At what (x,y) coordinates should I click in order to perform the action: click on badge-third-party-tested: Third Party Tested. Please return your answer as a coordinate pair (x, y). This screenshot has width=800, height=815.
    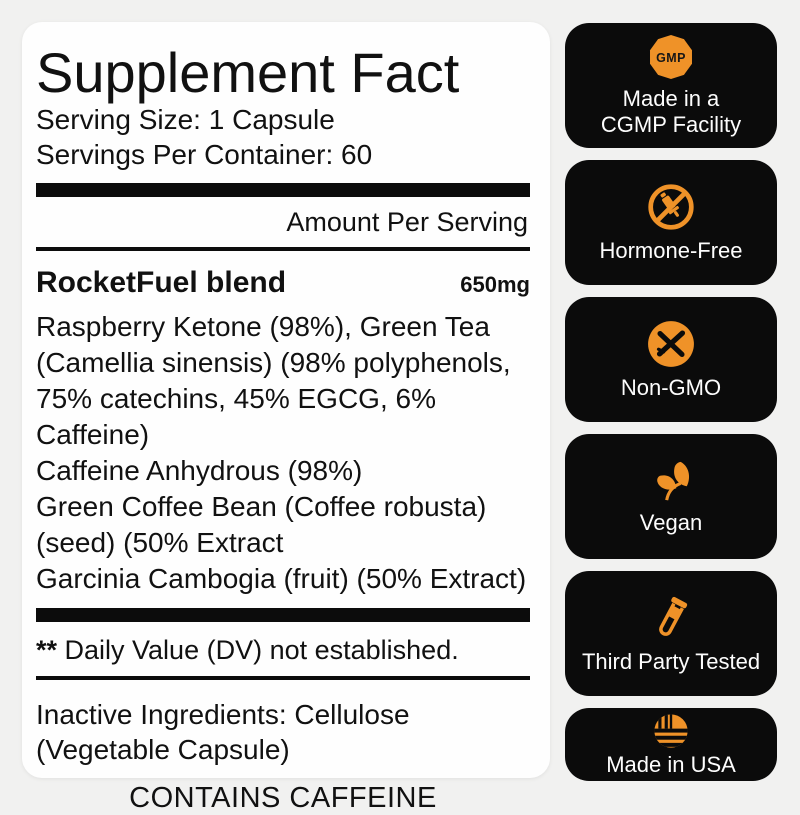
    Looking at the image, I should click on (671, 633).